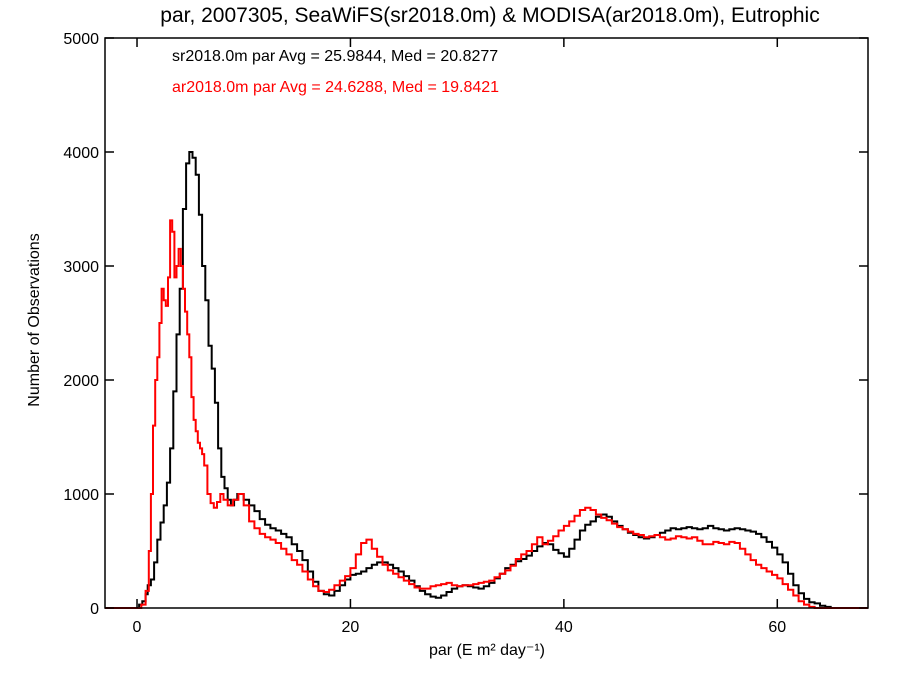 Image resolution: width=900 pixels, height=675 pixels. What do you see at coordinates (81, 39) in the screenshot?
I see `y-tick-label: 5000` at bounding box center [81, 39].